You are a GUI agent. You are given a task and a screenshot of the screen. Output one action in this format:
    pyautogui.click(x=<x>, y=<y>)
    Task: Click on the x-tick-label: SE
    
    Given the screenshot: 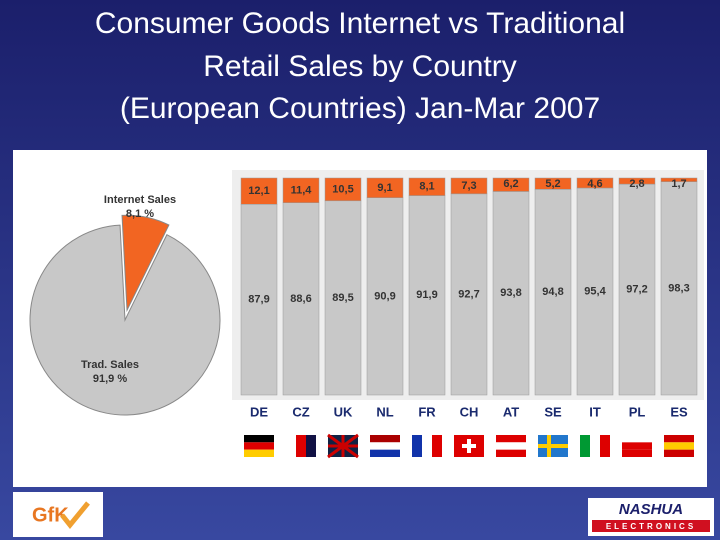 What is the action you would take?
    pyautogui.click(x=553, y=411)
    